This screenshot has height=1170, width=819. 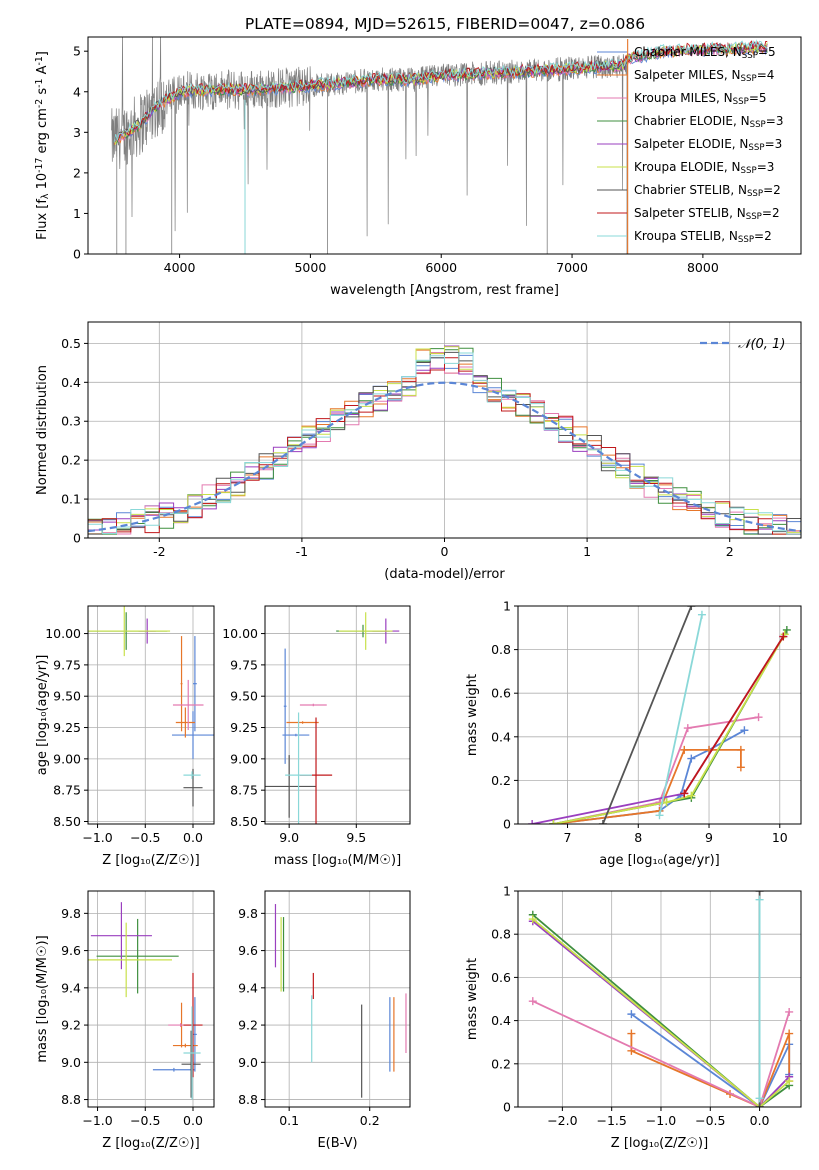 I want to click on x-axis-label: mass [log₁₀(M/M☉)], so click(x=337, y=860).